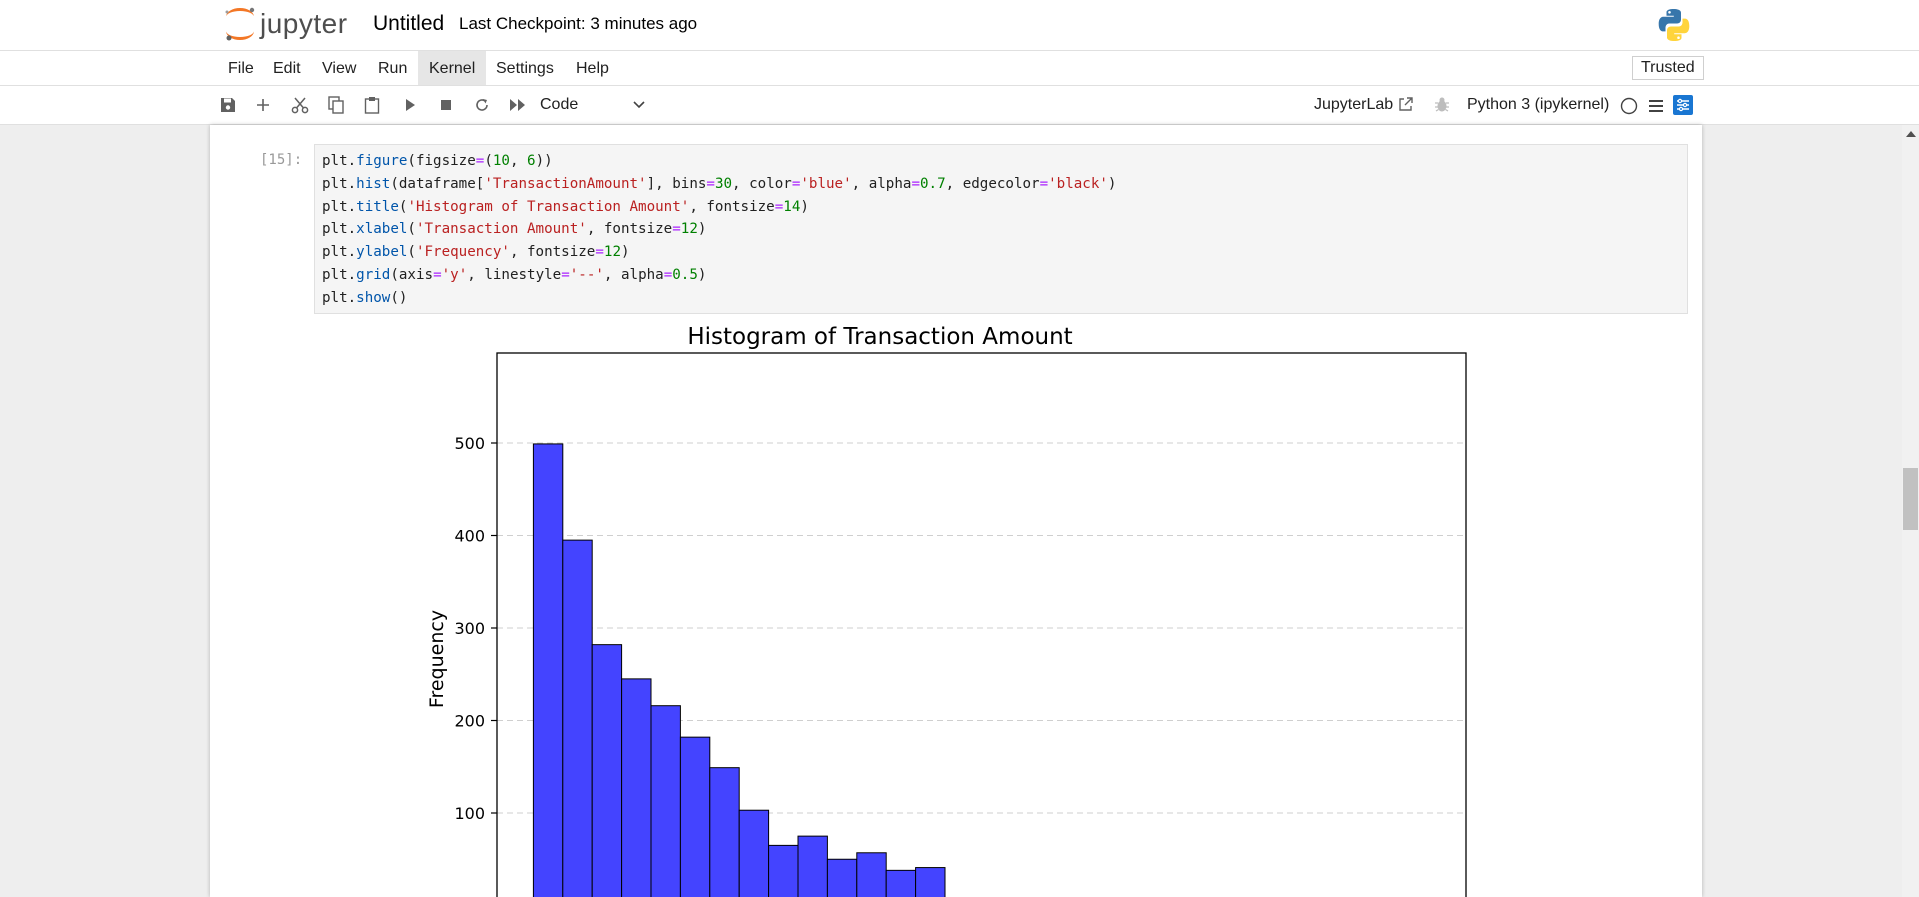 The width and height of the screenshot is (1919, 897). Describe the element at coordinates (1674, 27) in the screenshot. I see `python-logo-icon` at that location.